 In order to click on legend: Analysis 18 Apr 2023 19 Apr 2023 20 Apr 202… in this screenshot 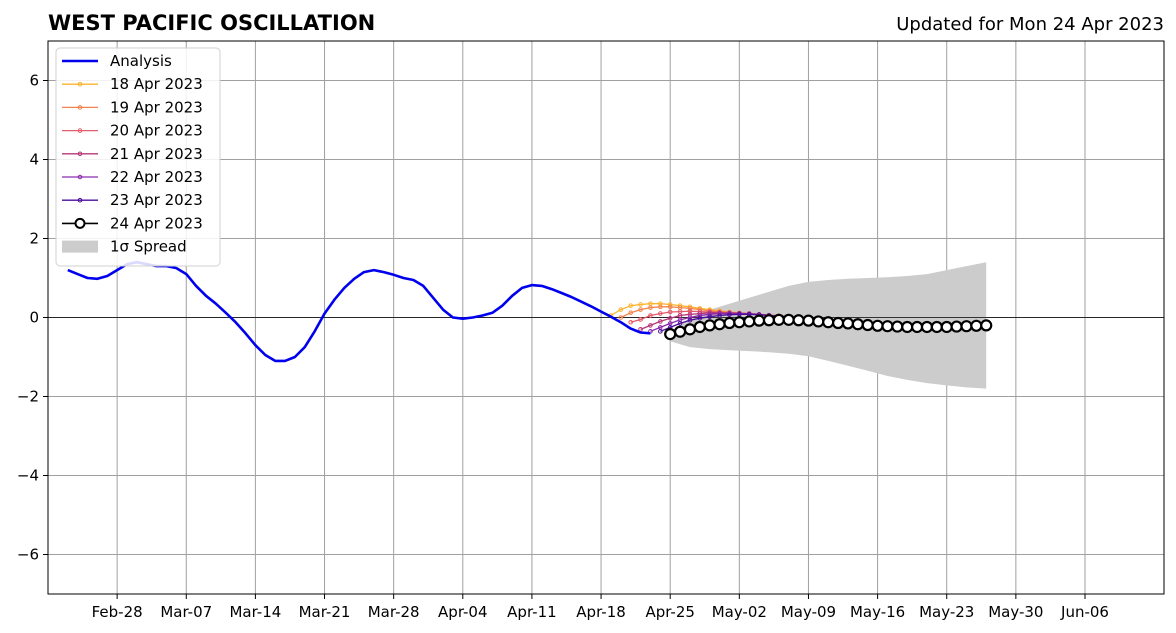, I will do `click(138, 157)`.